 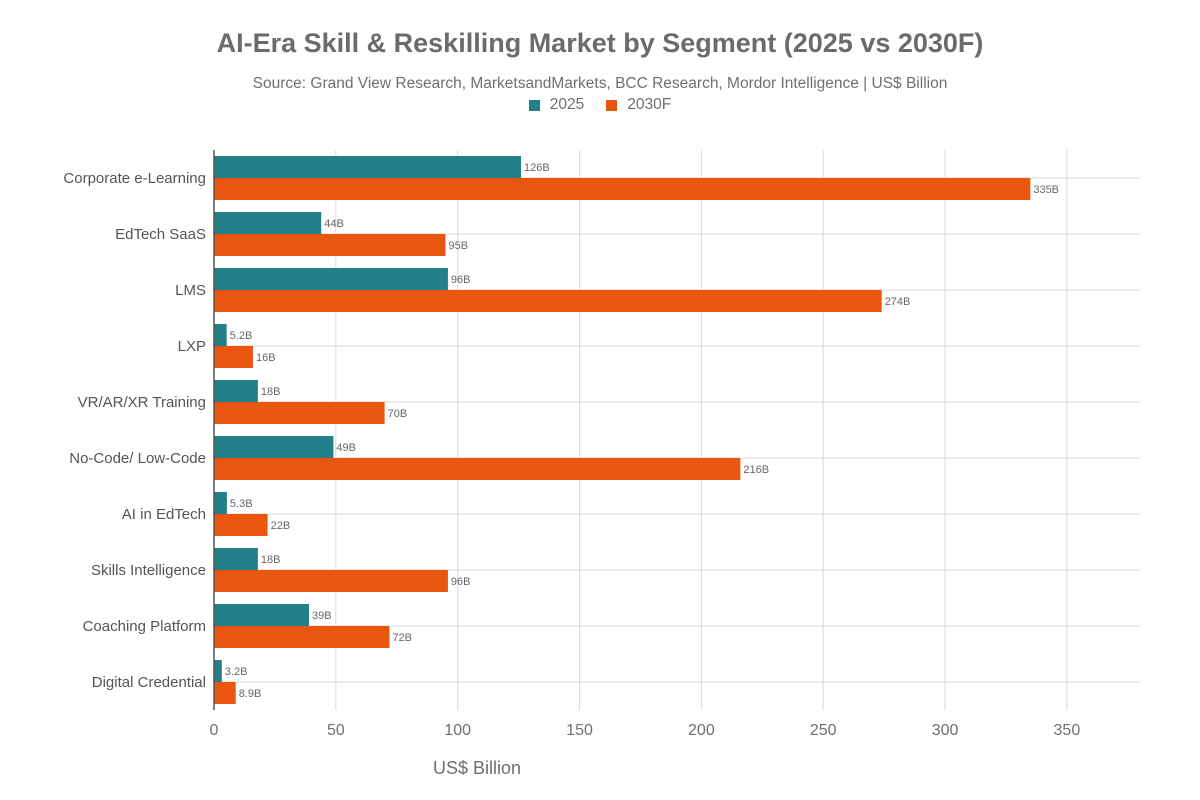 What do you see at coordinates (1046, 190) in the screenshot?
I see `data-label: 335B` at bounding box center [1046, 190].